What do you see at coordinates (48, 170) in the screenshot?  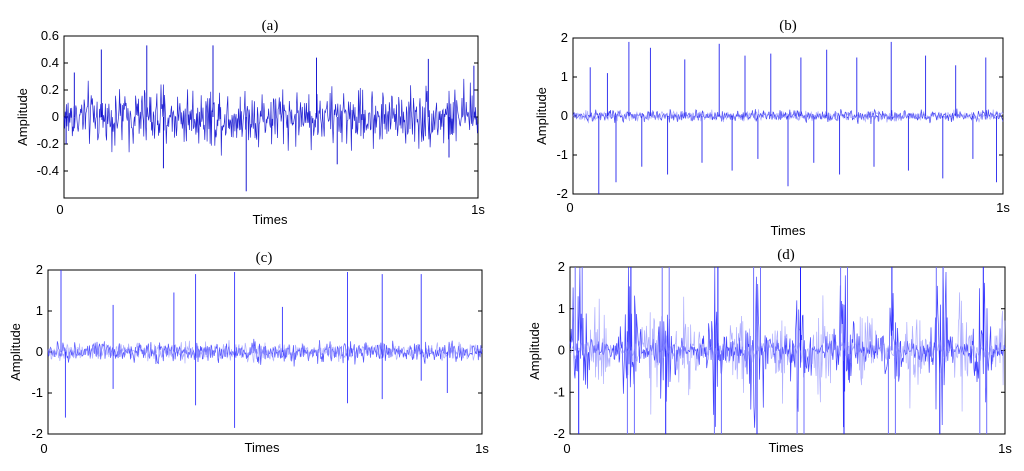 I see `y-tick-label: -0.4` at bounding box center [48, 170].